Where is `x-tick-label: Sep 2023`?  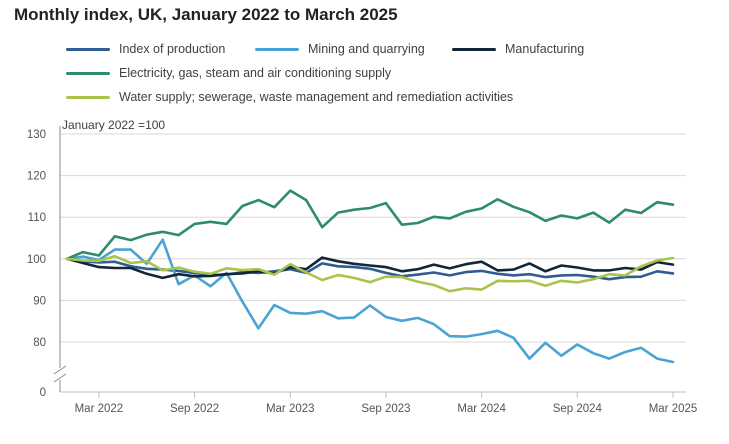 x-tick-label: Sep 2023 is located at coordinates (385, 409).